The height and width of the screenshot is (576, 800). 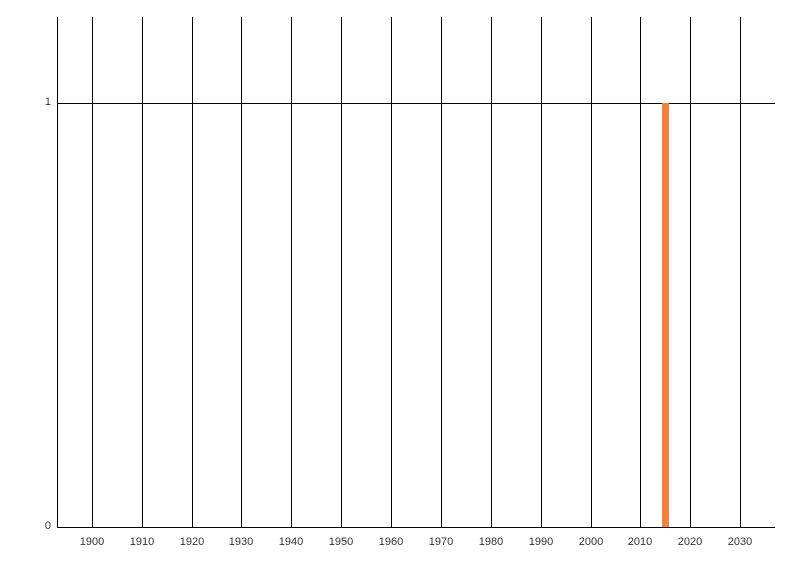 I want to click on x-tick-label-2020: 2020, so click(x=690, y=542).